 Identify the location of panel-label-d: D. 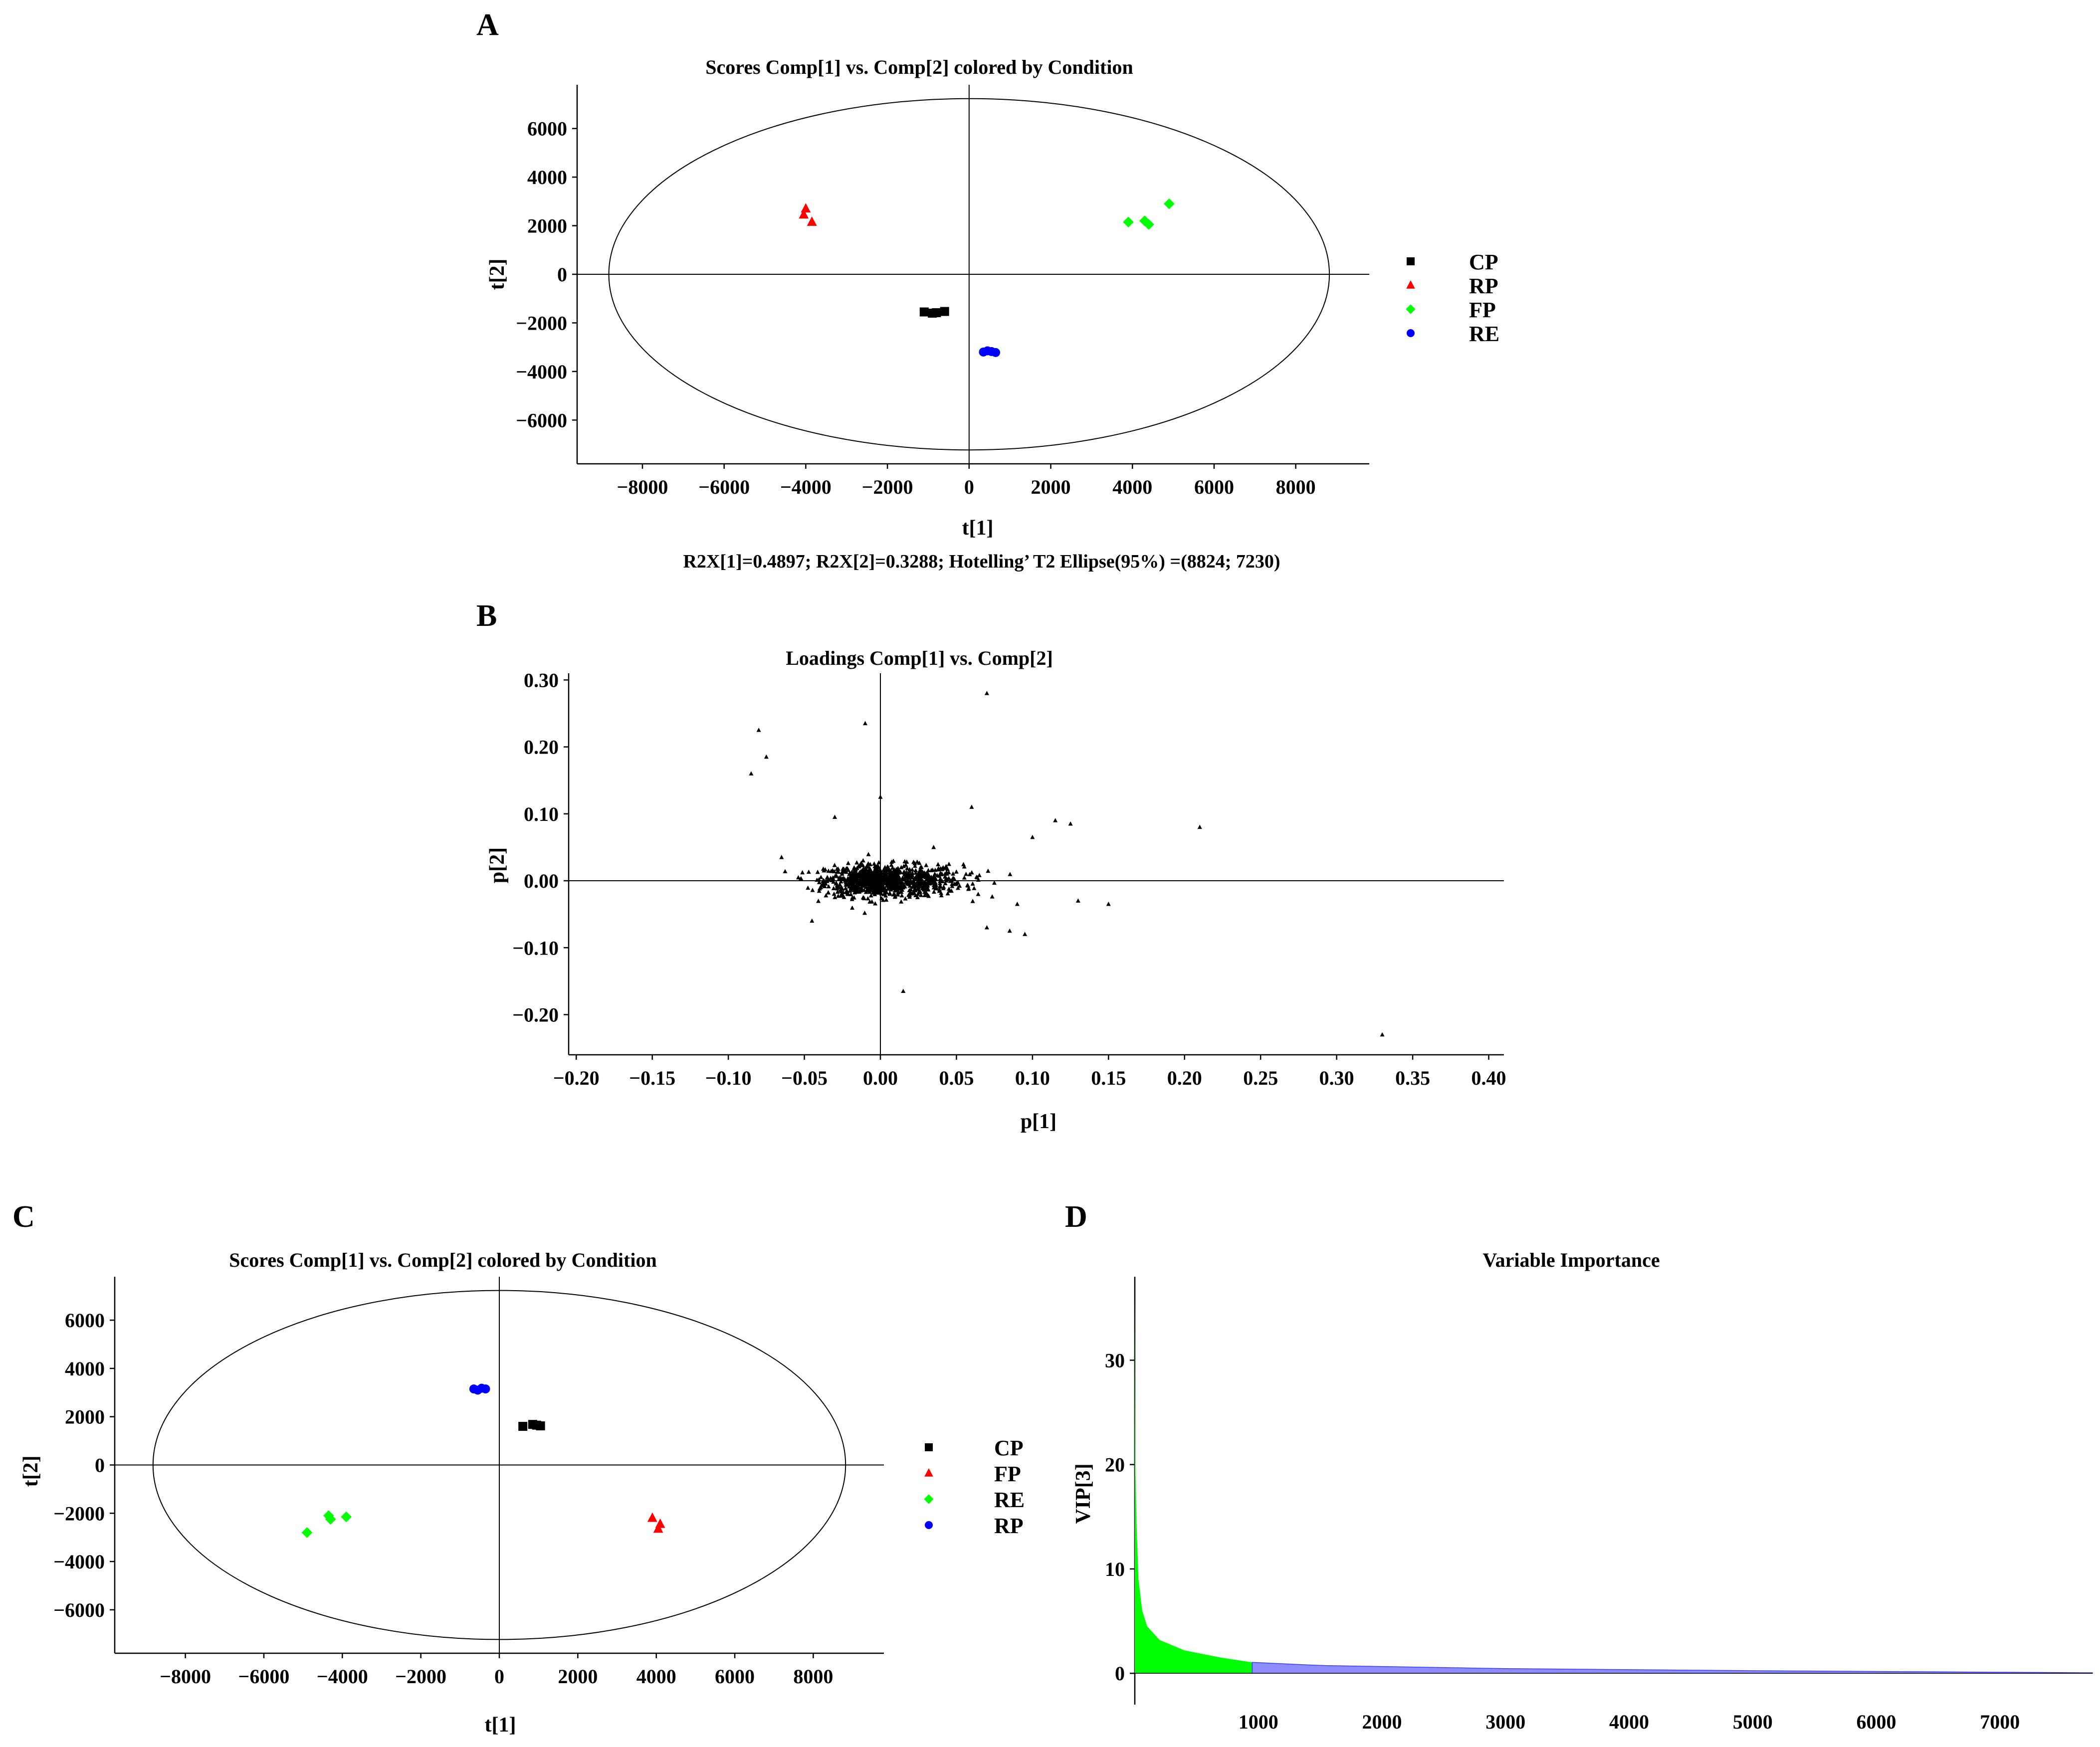
(1076, 1217).